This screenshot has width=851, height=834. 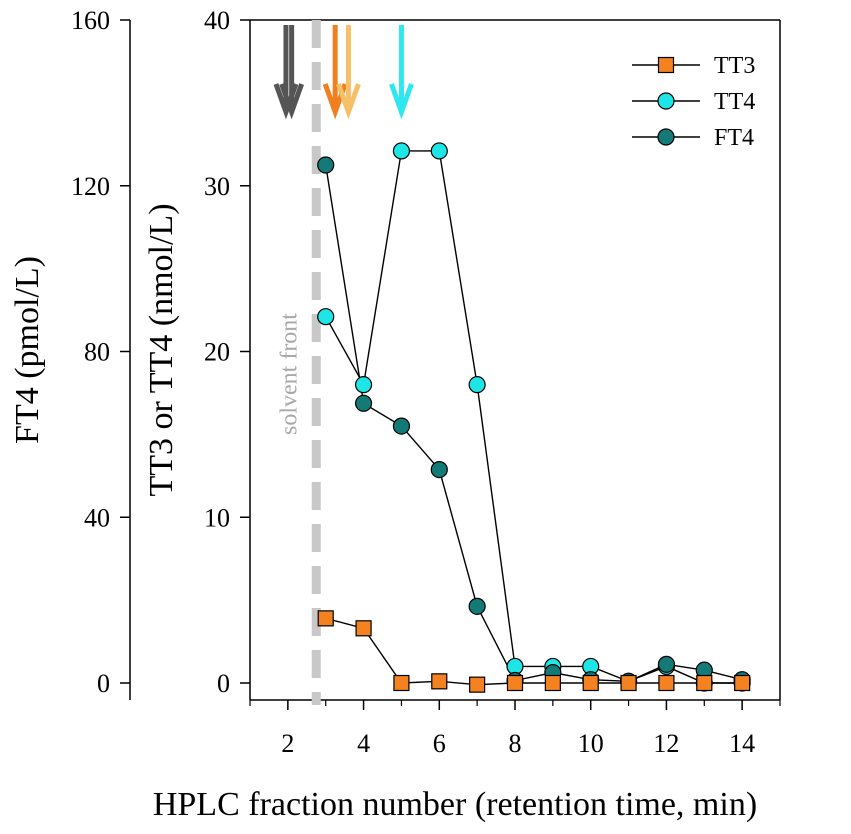 I want to click on legend-label-tt3: TT3, so click(x=734, y=66).